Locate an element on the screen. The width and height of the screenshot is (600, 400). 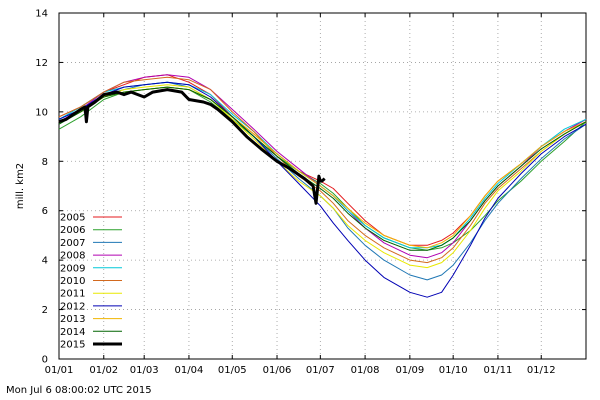
x-tick-label: 01/09 is located at coordinates (409, 370).